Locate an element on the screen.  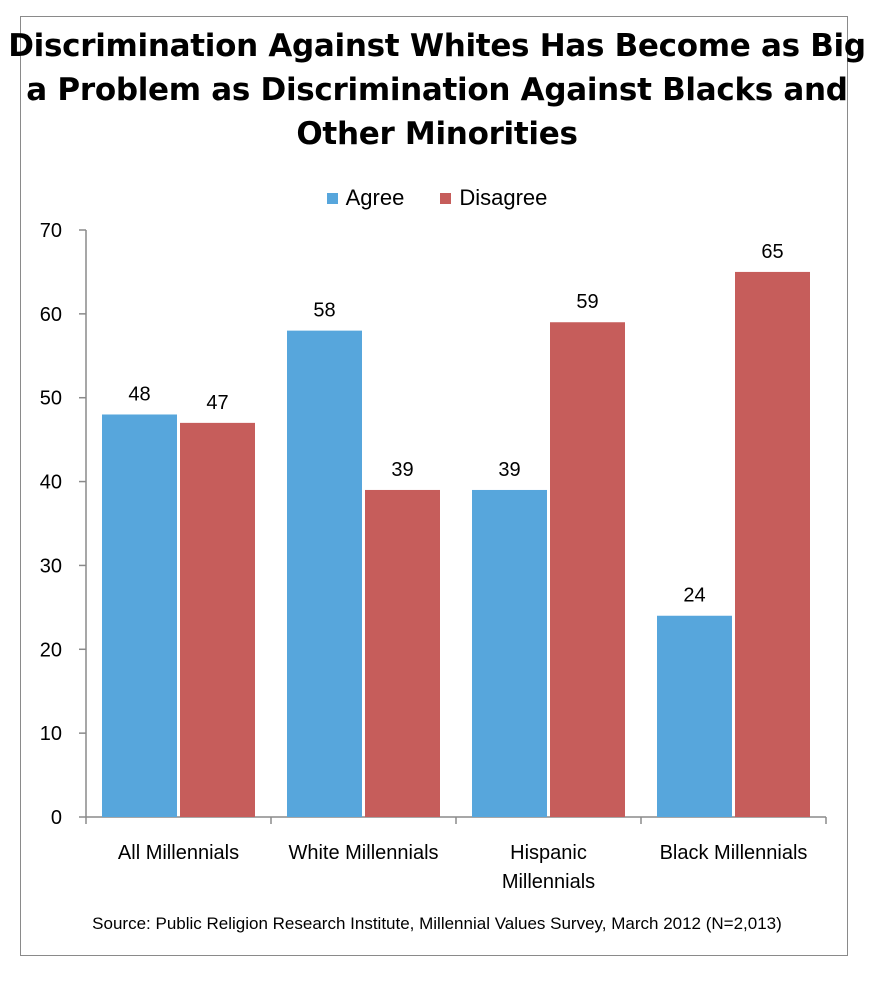
legend-item-disagree: Disagree is located at coordinates (493, 198).